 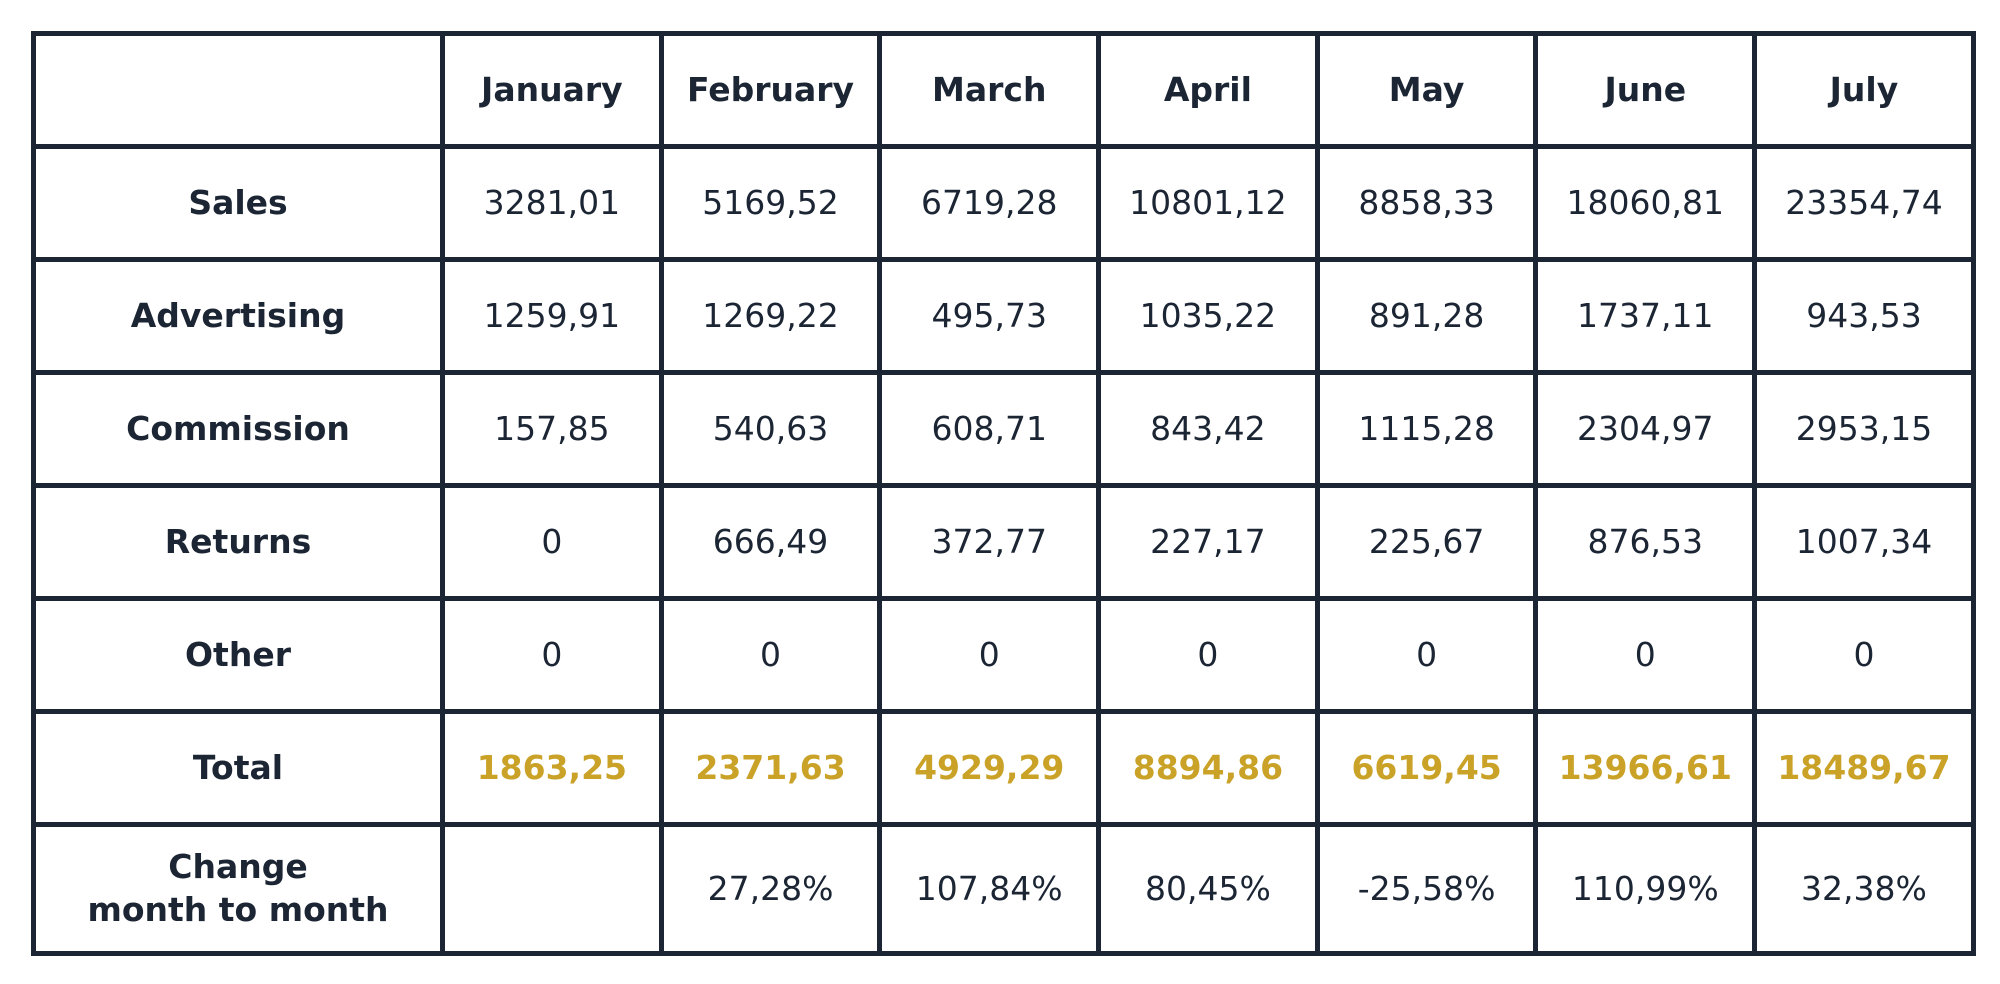 I want to click on cell-change-april: 80,45%, so click(x=1208, y=889).